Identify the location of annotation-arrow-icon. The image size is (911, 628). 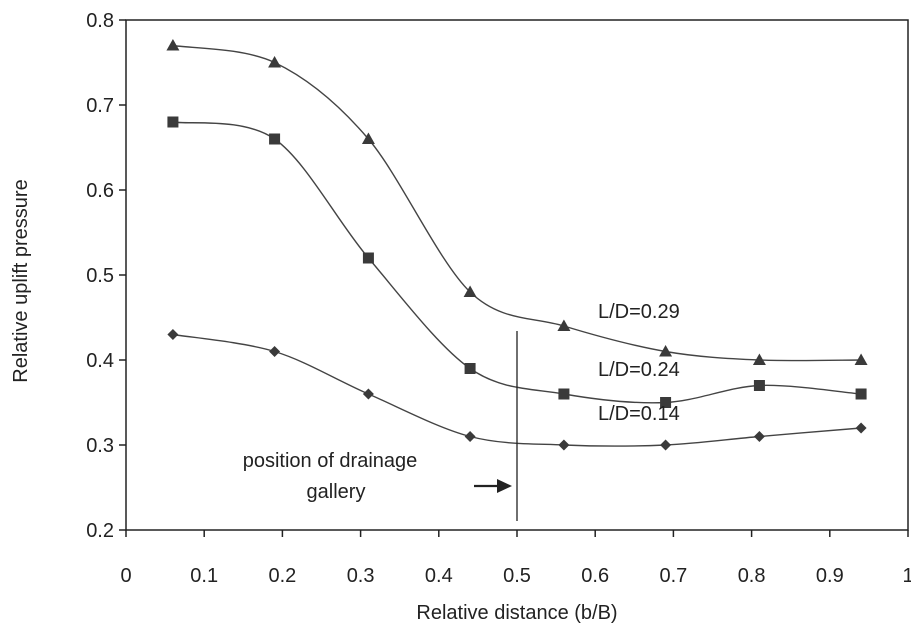
(504, 486).